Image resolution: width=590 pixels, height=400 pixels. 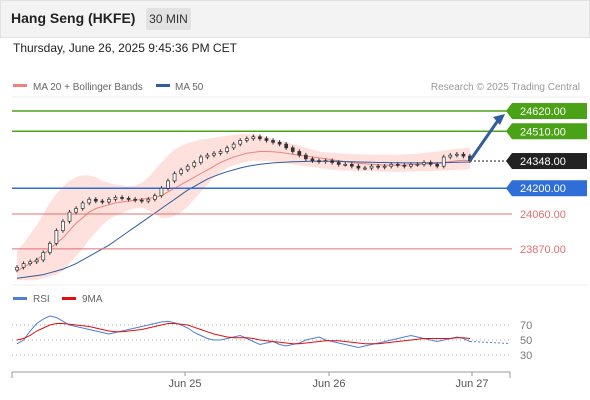 What do you see at coordinates (20, 298) in the screenshot?
I see `legend-rsi-swatch` at bounding box center [20, 298].